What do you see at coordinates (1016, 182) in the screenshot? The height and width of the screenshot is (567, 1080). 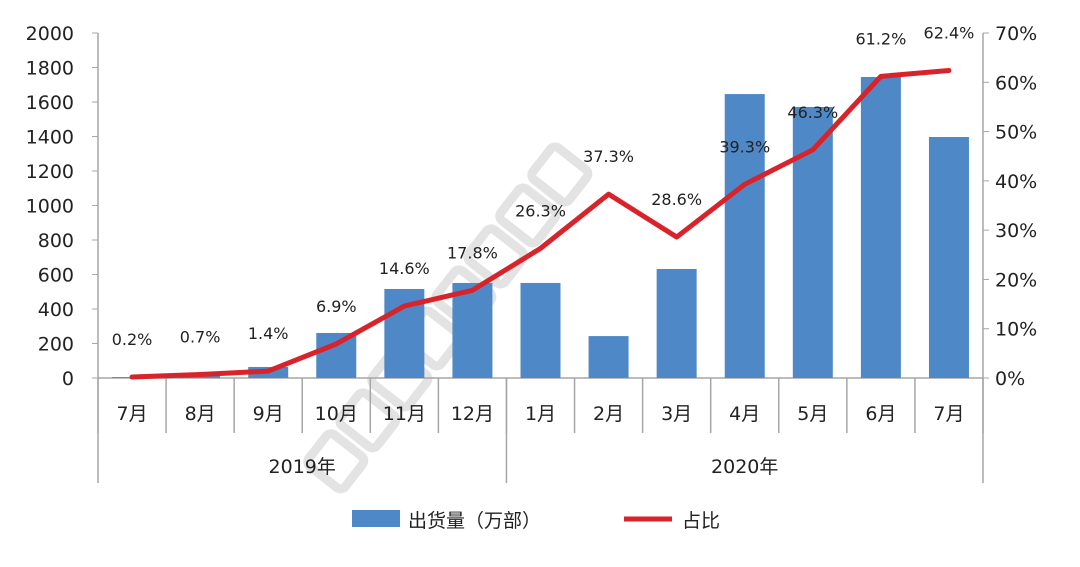 I see `right-tick-label: 40%` at bounding box center [1016, 182].